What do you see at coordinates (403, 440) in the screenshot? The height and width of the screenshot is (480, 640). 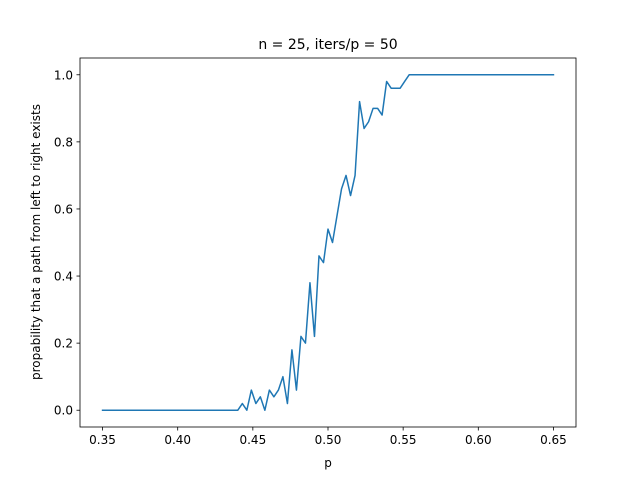 I see `x-tick-label: 0.55` at bounding box center [403, 440].